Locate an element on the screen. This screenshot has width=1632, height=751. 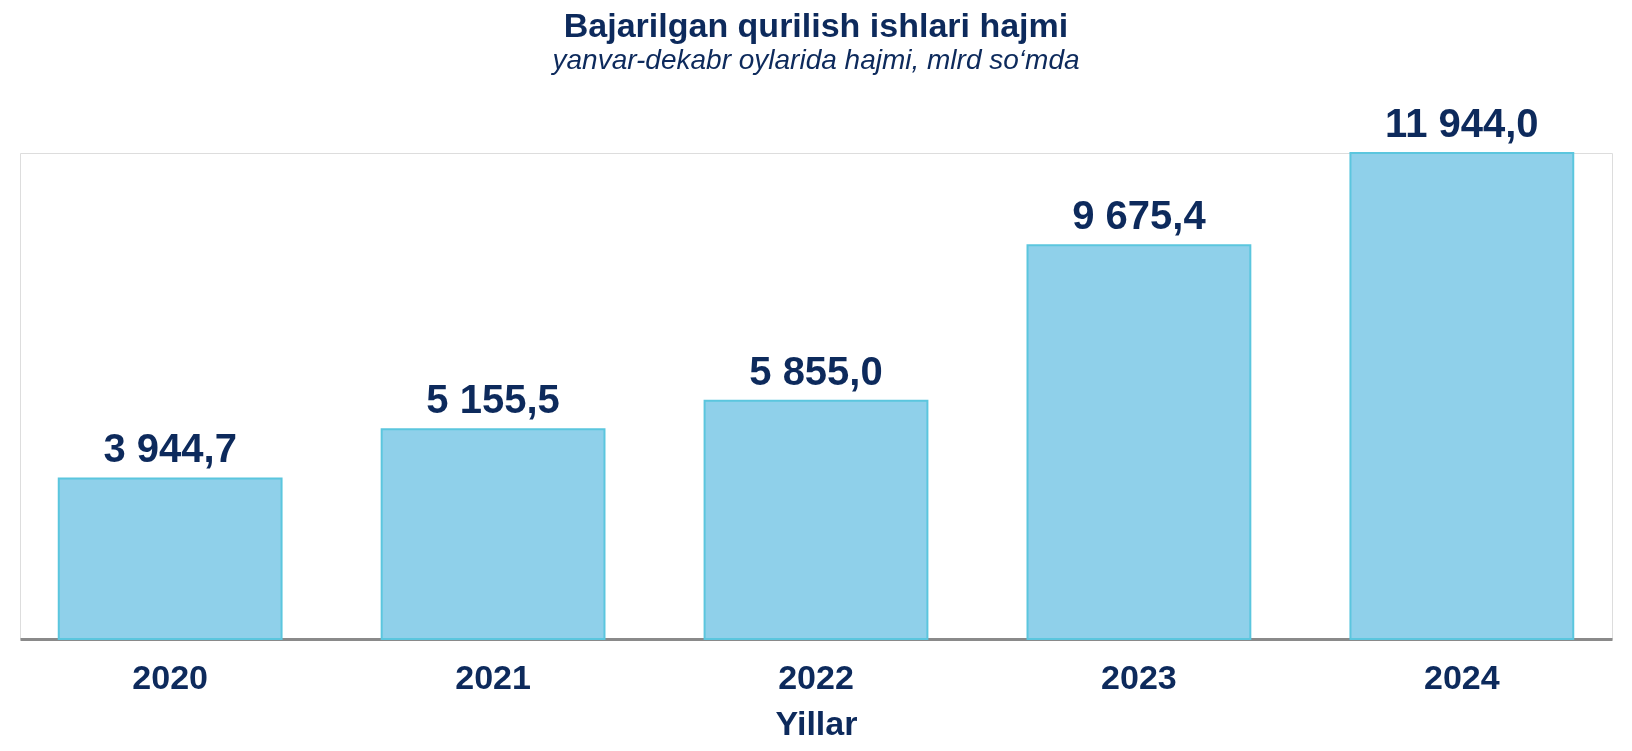
data-label: 3 944,7 is located at coordinates (170, 448).